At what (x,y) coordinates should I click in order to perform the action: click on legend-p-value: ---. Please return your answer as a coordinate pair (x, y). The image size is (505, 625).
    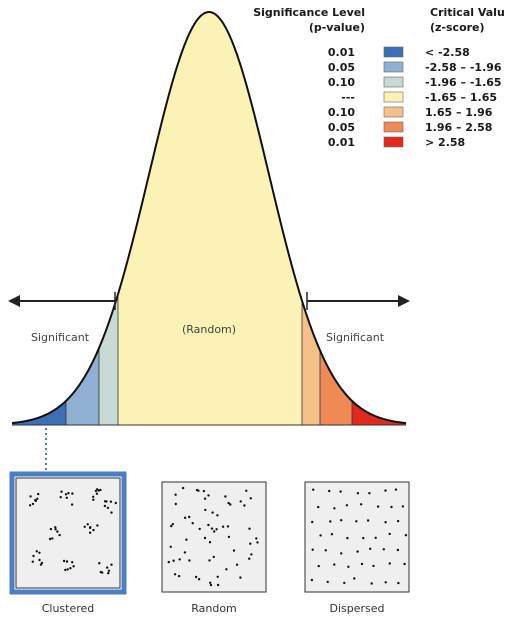
    Looking at the image, I should click on (348, 97).